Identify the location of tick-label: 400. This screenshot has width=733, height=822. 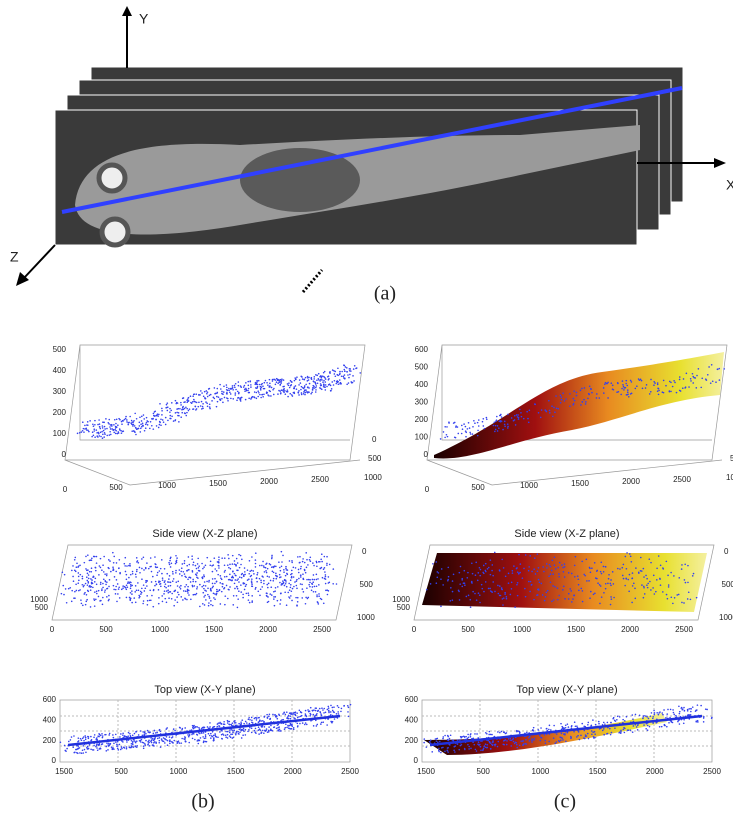
(422, 384).